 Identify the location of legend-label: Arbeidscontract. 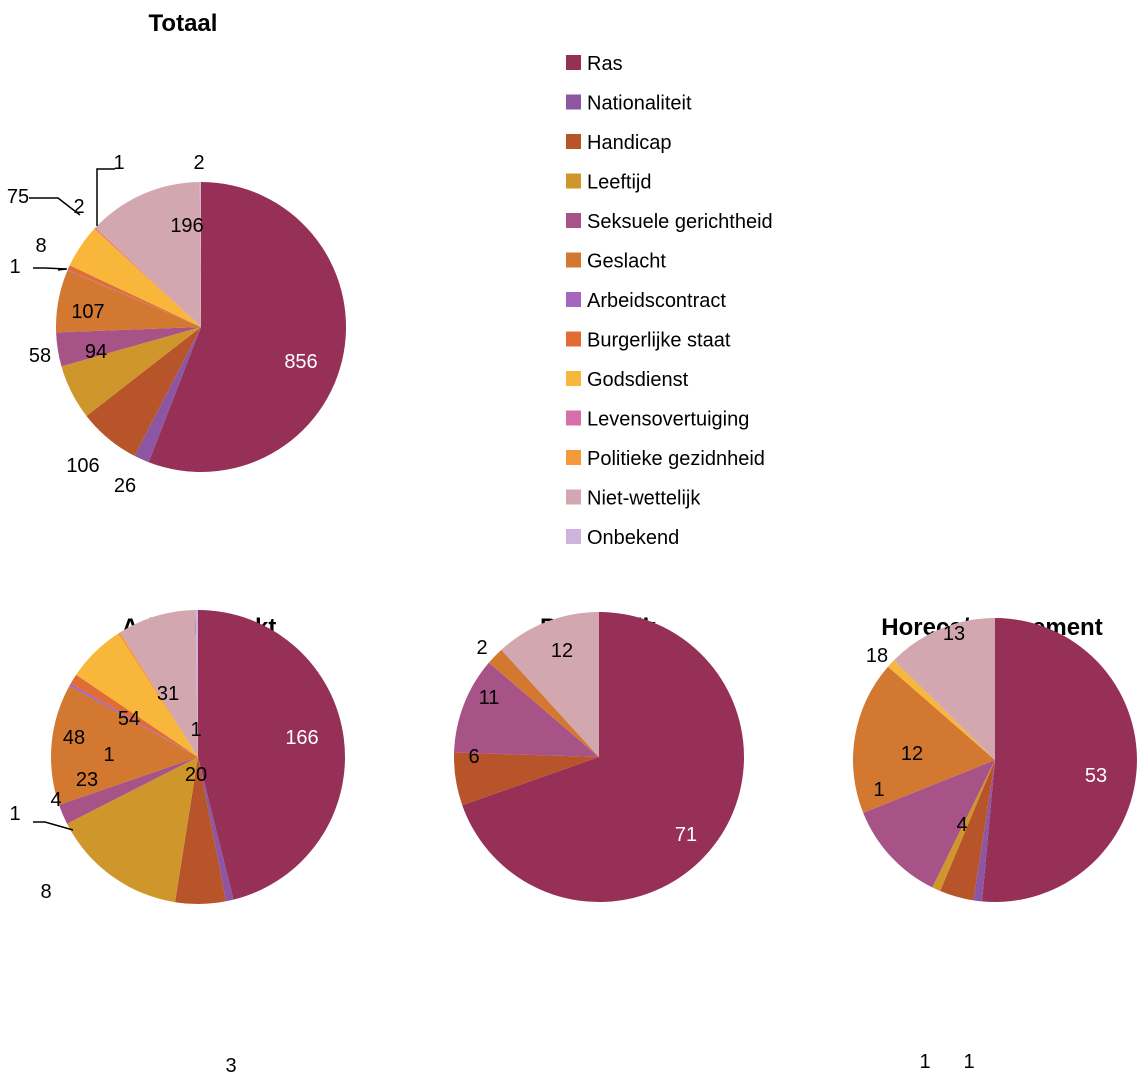
(656, 301).